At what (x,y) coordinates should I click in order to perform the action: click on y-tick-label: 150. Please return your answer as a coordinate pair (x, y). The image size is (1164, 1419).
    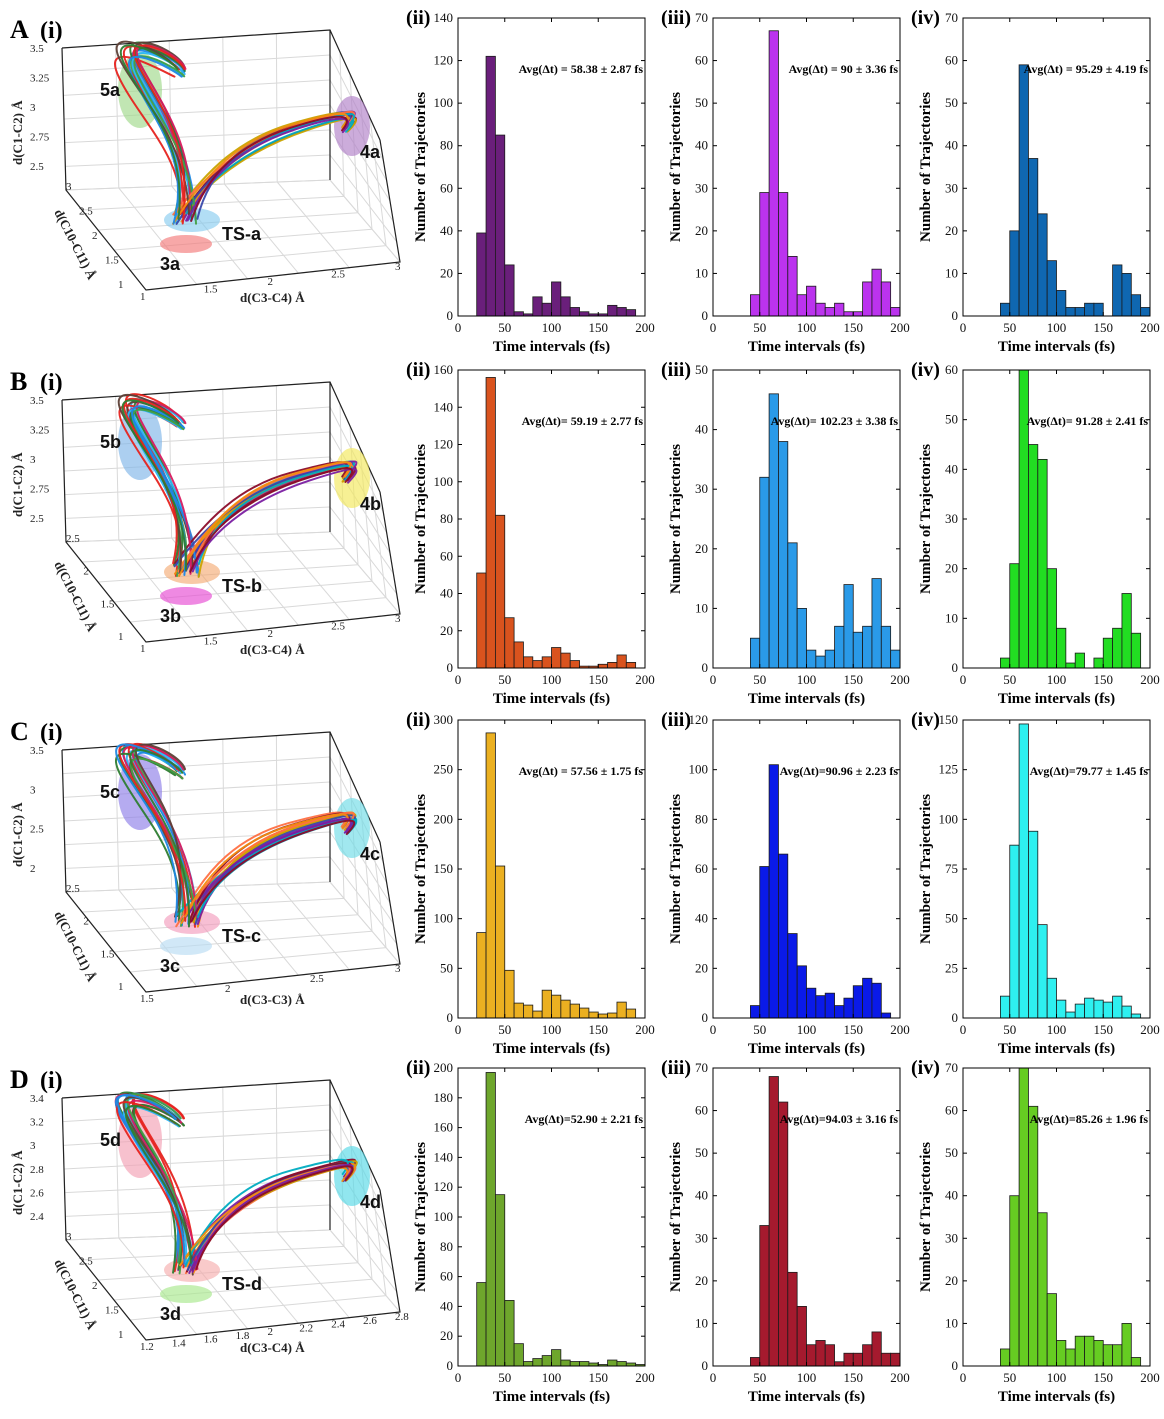
    Looking at the image, I should click on (949, 719).